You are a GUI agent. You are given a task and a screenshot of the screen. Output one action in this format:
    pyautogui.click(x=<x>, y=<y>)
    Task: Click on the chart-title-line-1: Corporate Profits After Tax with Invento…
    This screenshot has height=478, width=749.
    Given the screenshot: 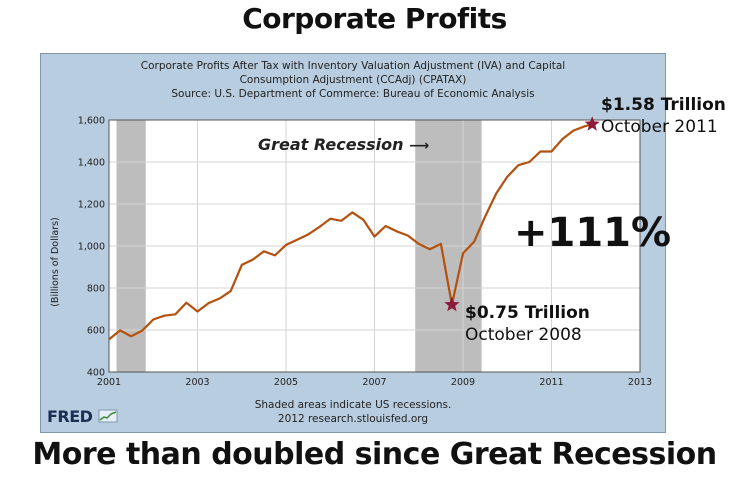 What is the action you would take?
    pyautogui.click(x=353, y=66)
    